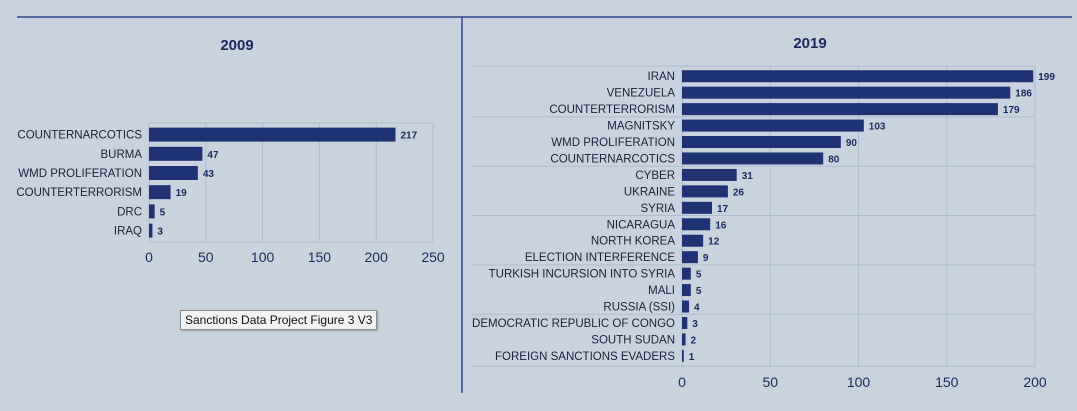 The image size is (1077, 411). I want to click on category-label: BURMA, so click(121, 155).